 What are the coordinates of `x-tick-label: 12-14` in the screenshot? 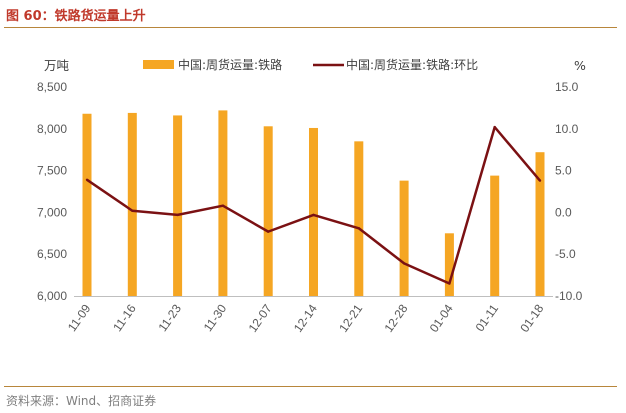 It's located at (305, 317).